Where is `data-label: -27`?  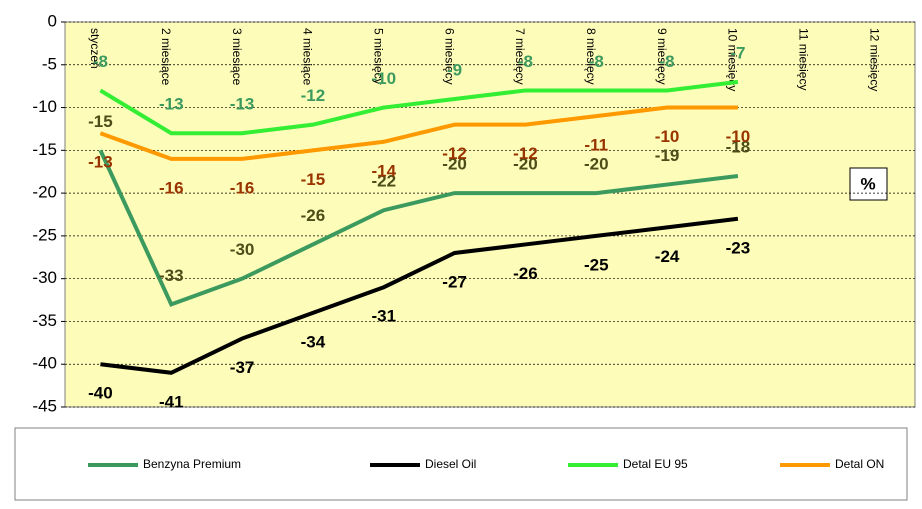 data-label: -27 is located at coordinates (454, 281).